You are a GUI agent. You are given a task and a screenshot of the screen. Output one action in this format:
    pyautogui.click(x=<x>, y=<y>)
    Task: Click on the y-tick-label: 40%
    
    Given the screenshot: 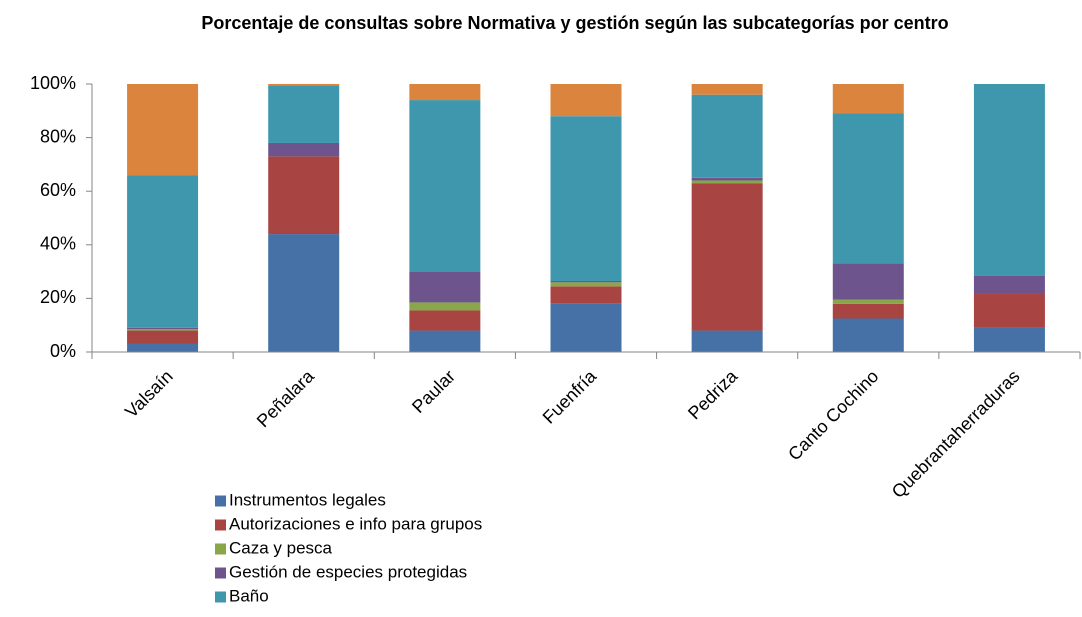 What is the action you would take?
    pyautogui.click(x=58, y=244)
    